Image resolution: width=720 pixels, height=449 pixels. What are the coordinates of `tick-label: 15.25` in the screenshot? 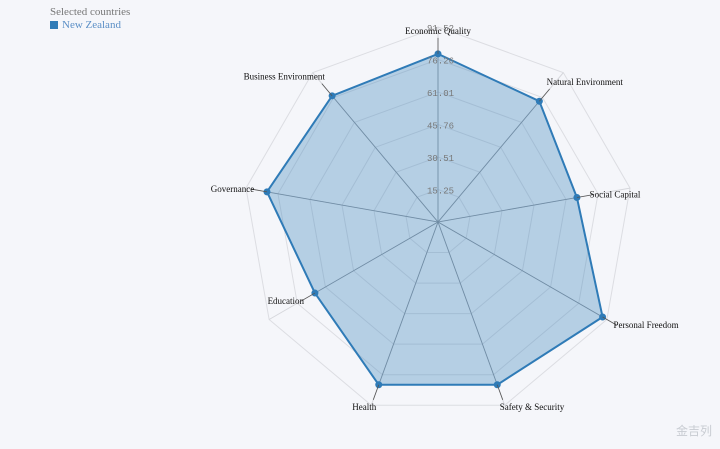 It's located at (440, 192).